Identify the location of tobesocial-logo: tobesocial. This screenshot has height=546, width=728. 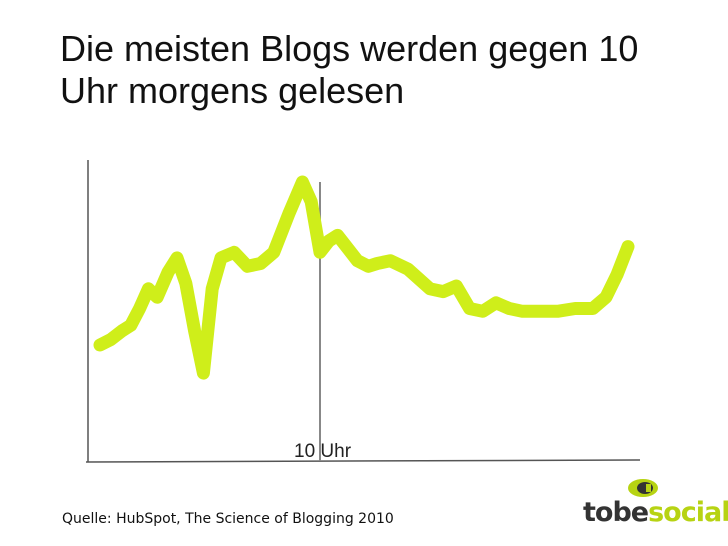
(655, 504).